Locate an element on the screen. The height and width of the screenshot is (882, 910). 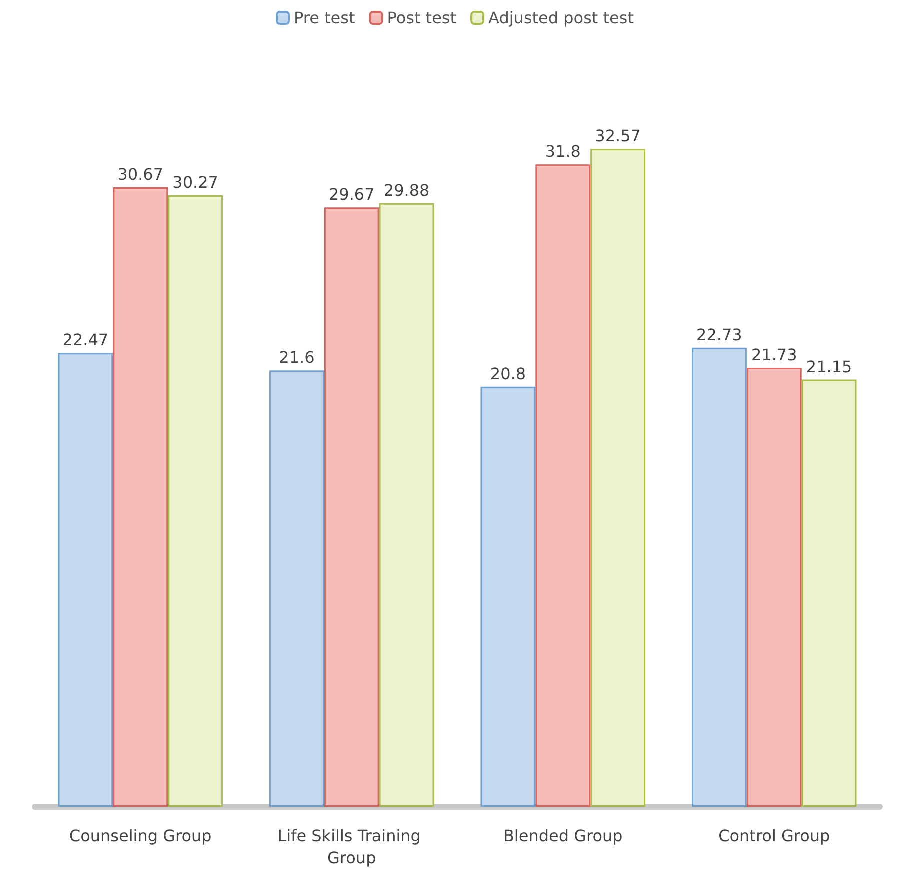
data-label: 21.15 is located at coordinates (829, 366).